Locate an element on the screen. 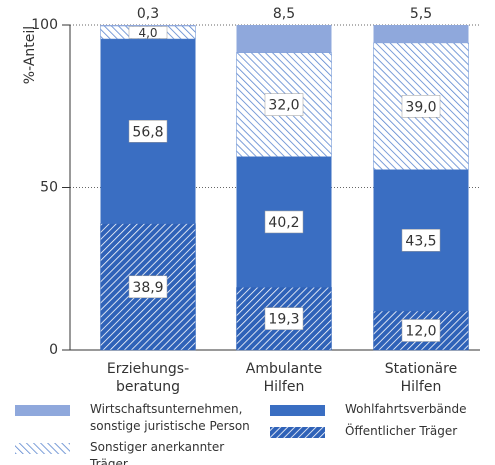 The width and height of the screenshot is (495, 465). data-label: 5,5 is located at coordinates (421, 14).